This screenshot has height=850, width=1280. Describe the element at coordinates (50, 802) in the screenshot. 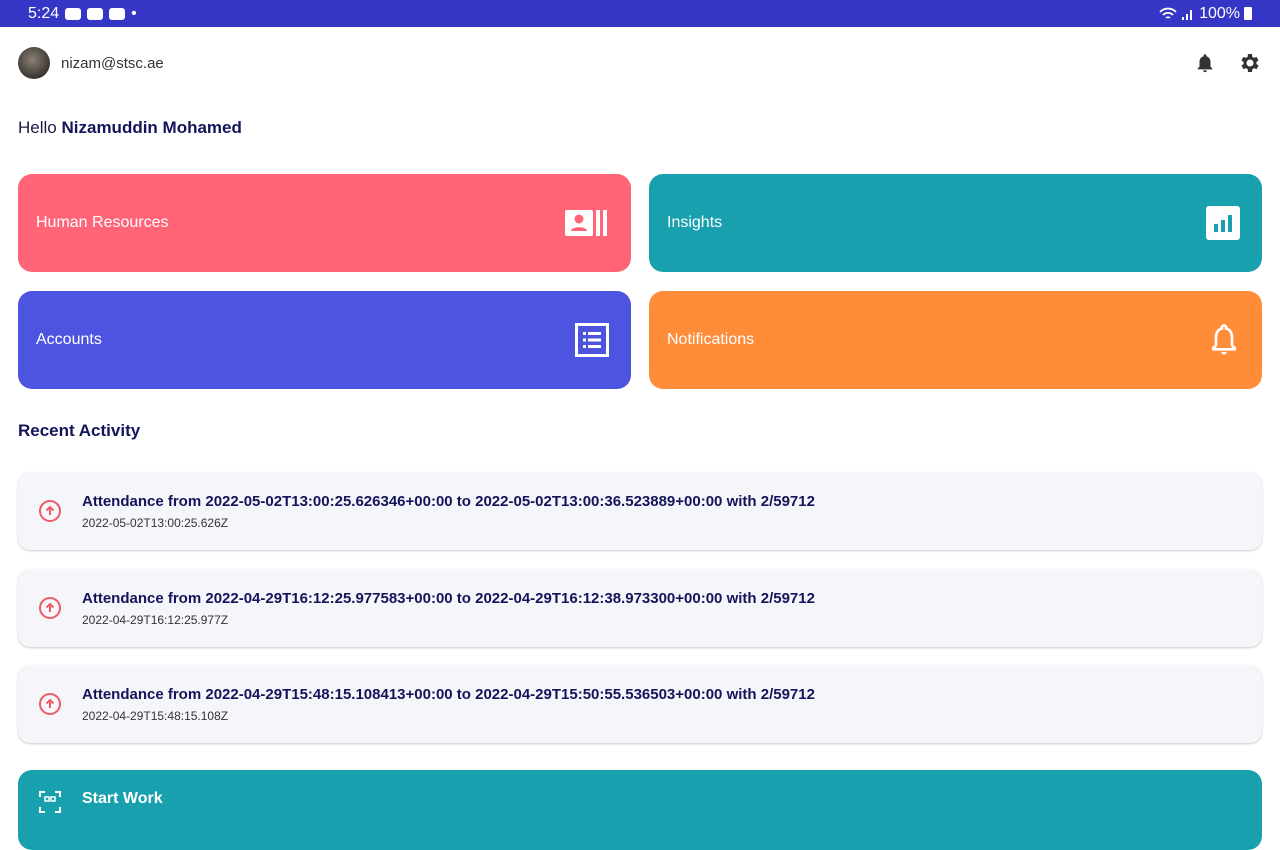

I see `scan-icon` at that location.